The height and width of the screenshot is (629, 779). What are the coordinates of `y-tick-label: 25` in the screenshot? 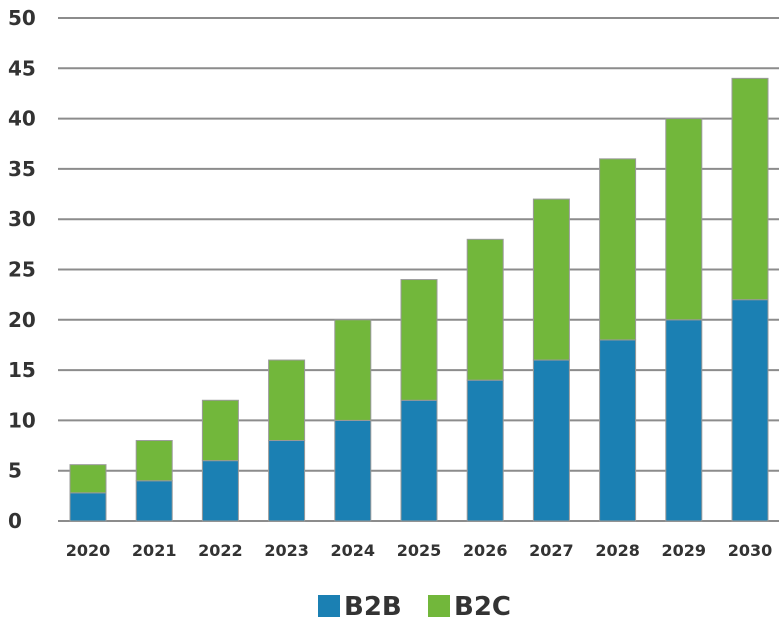 It's located at (22, 270).